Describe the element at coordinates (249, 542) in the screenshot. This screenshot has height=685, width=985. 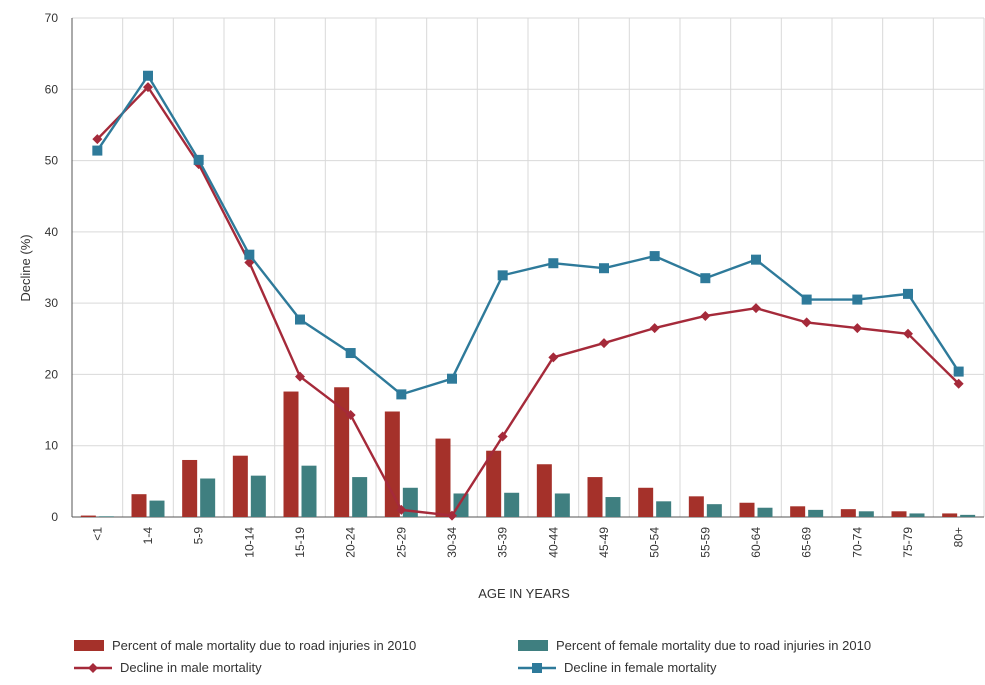
I see `x-tick-label: 10-14` at that location.